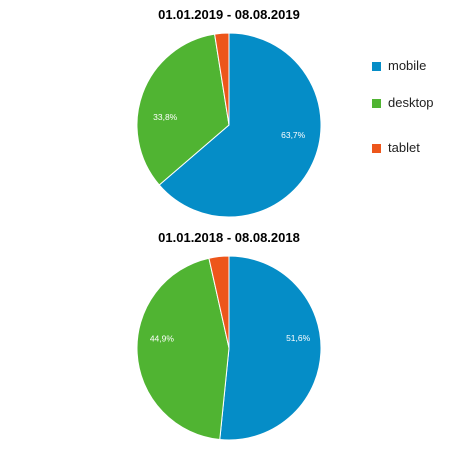 This screenshot has width=462, height=463. I want to click on legend-swatch-desktop, so click(376, 103).